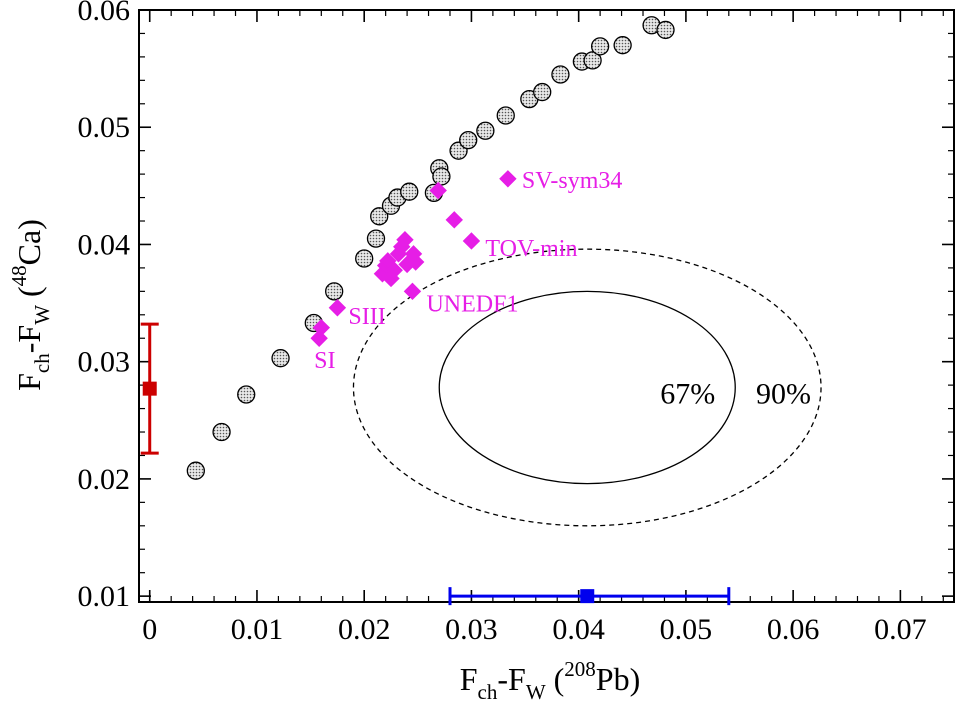  I want to click on x-tick-label: 0.02, so click(364, 629).